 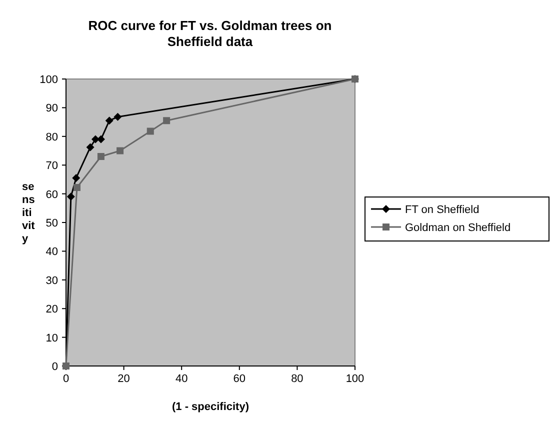 What do you see at coordinates (55, 367) in the screenshot?
I see `y-tick-label: 0` at bounding box center [55, 367].